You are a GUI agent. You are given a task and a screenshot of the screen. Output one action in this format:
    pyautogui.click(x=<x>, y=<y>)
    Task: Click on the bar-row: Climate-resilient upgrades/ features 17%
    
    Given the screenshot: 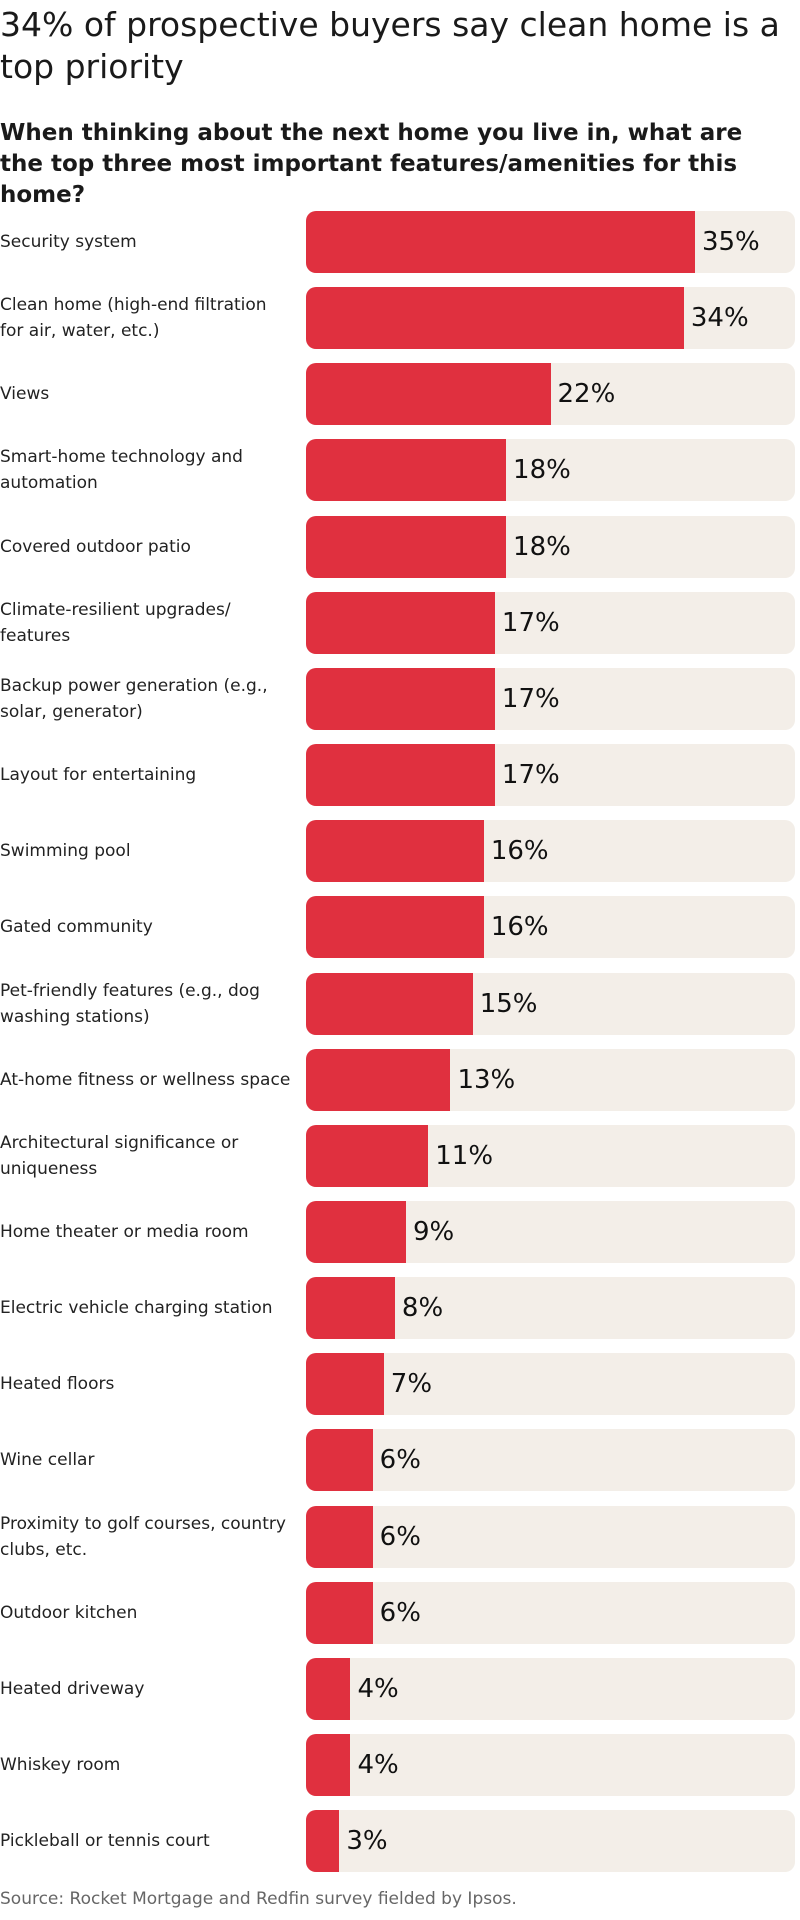 What is the action you would take?
    pyautogui.click(x=400, y=622)
    